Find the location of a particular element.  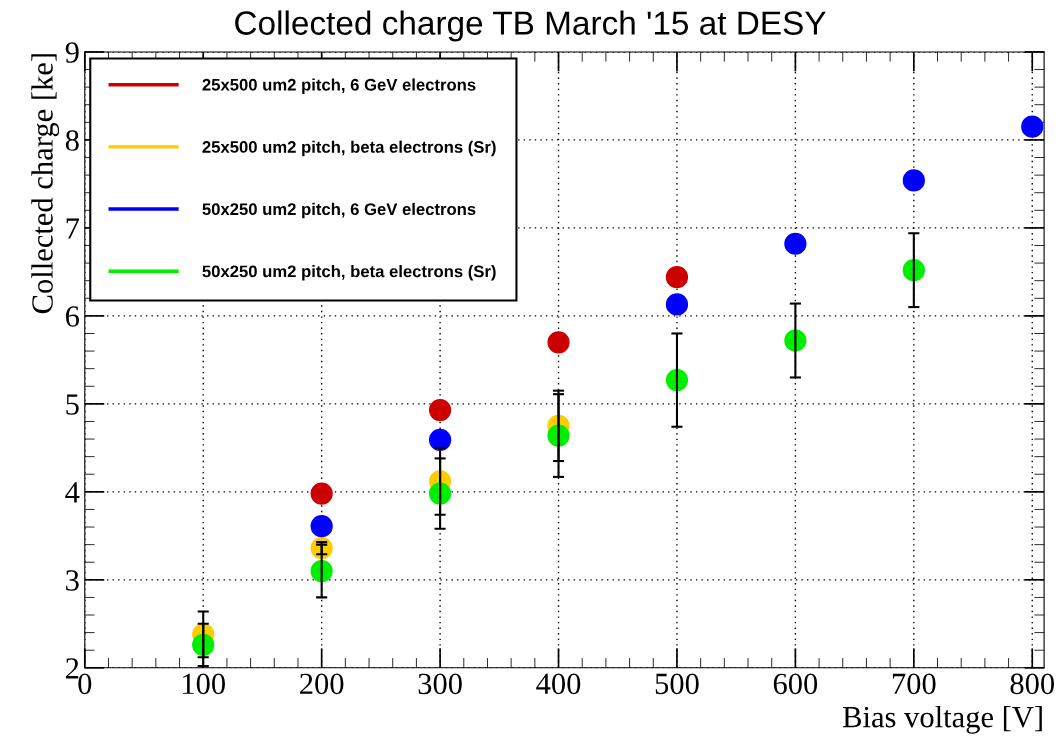

legend-label: 25x500 um2 pitch, beta electrons (Sr) is located at coordinates (349, 148).